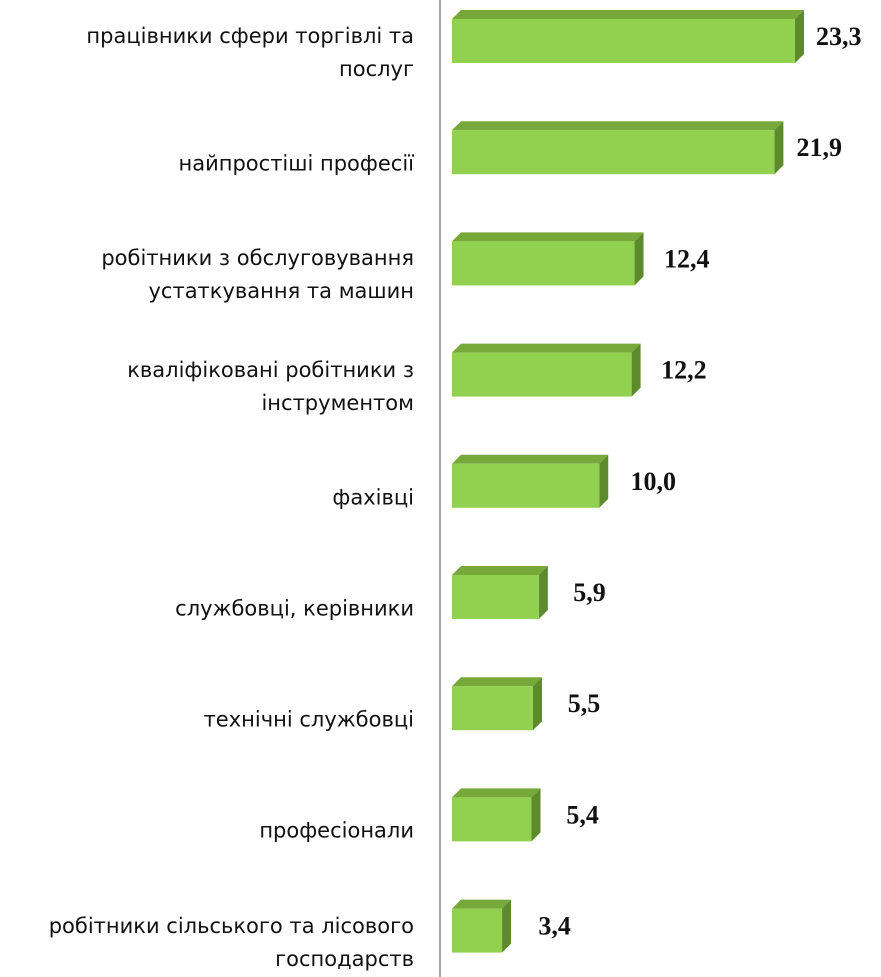 Image resolution: width=881 pixels, height=977 pixels. What do you see at coordinates (589, 592) in the screenshot?
I see `value-label: 5,9` at bounding box center [589, 592].